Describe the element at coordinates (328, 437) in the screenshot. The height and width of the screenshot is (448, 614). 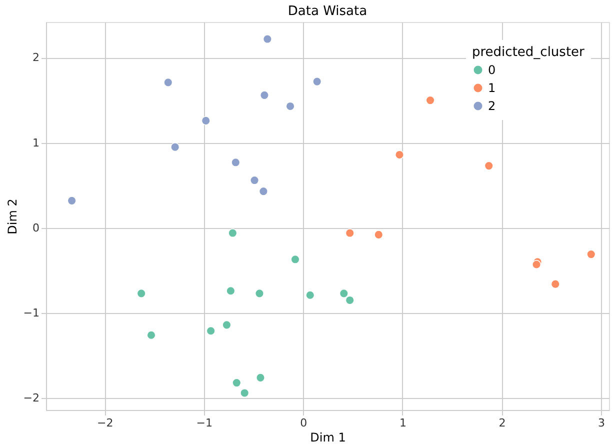
I see `x-axis-title: Dim 1` at that location.